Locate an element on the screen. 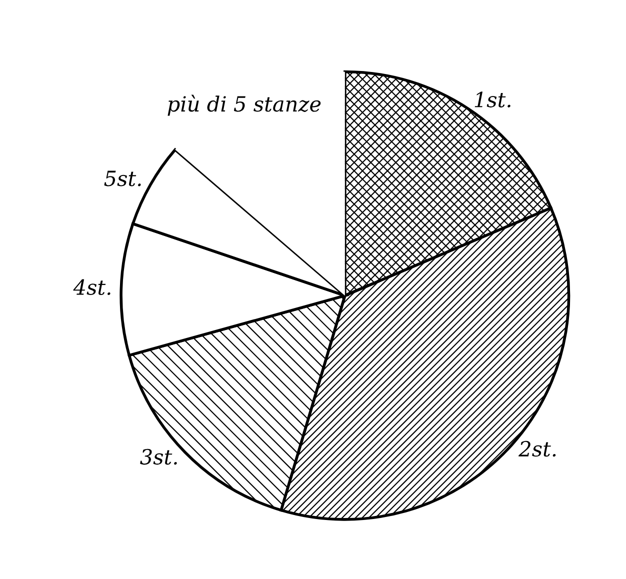 This screenshot has height=579, width=626. slice-label: più di 5 stanze is located at coordinates (244, 105).